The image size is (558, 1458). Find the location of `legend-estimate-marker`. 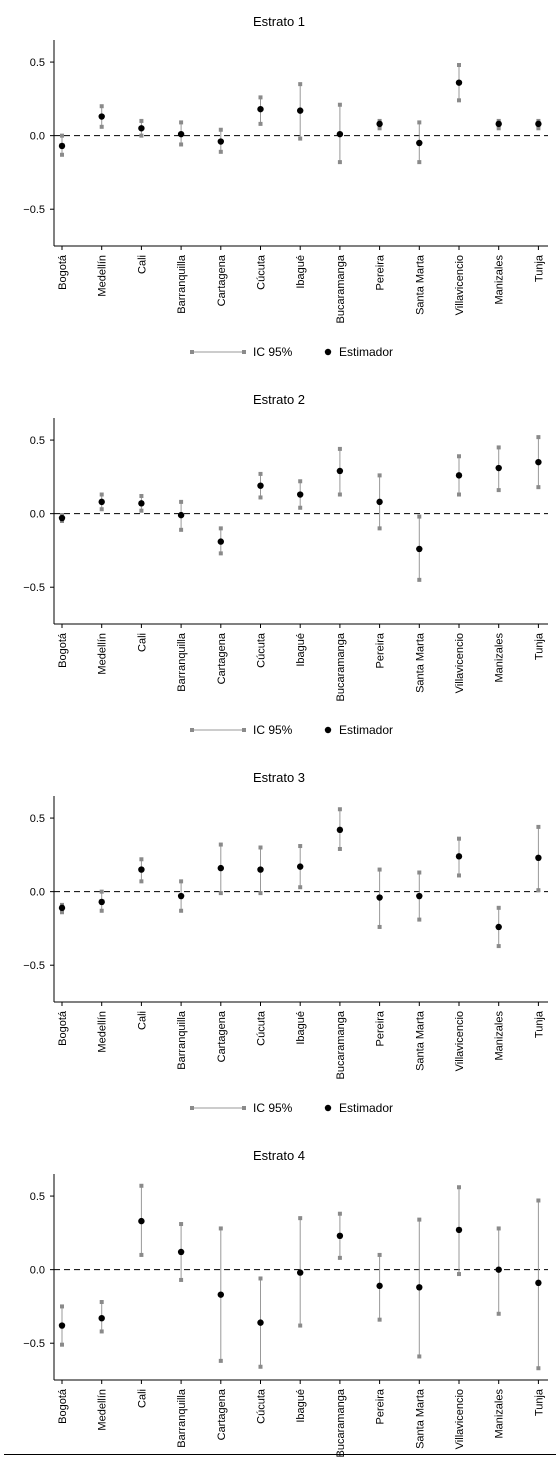

legend-estimate-marker is located at coordinates (328, 1108).